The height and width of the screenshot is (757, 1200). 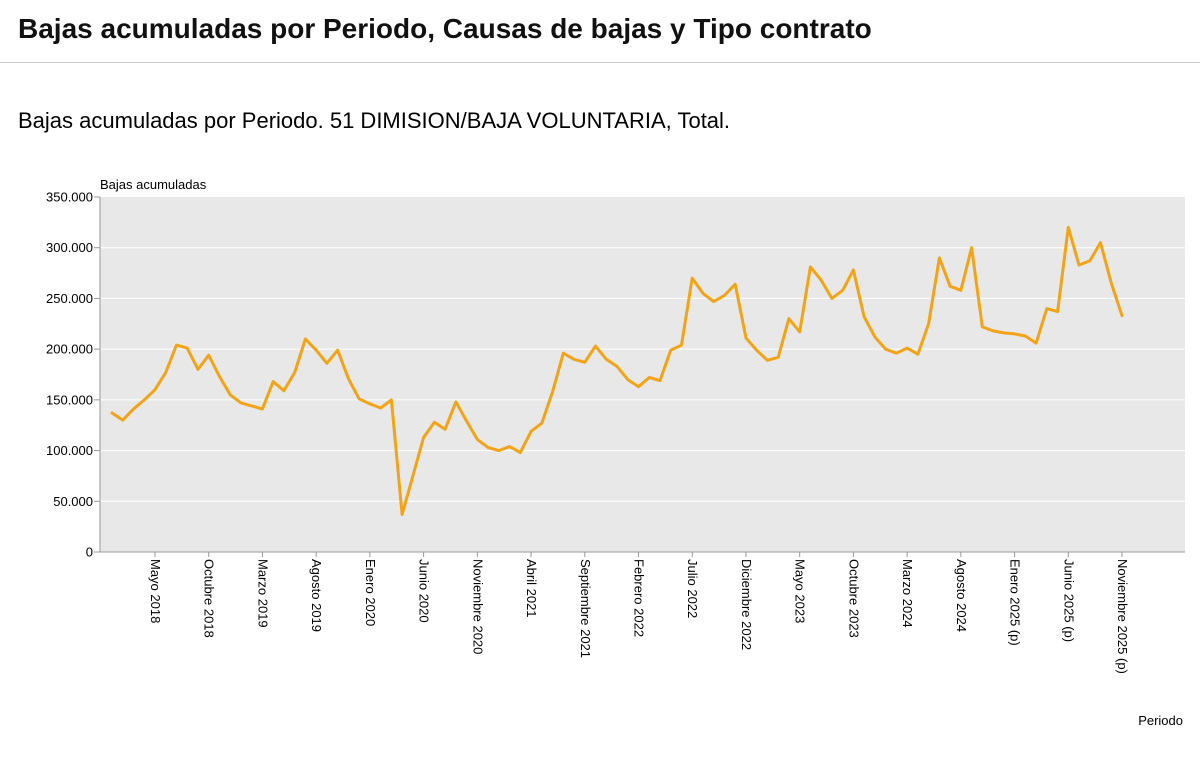 What do you see at coordinates (961, 595) in the screenshot?
I see `x-tick-label: Agosto 2024` at bounding box center [961, 595].